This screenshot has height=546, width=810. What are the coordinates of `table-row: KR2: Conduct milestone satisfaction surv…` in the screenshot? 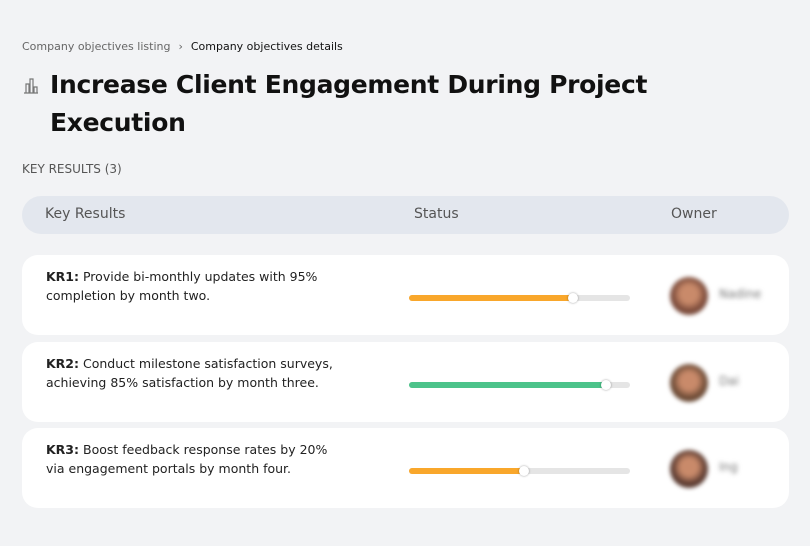 It's located at (405, 382).